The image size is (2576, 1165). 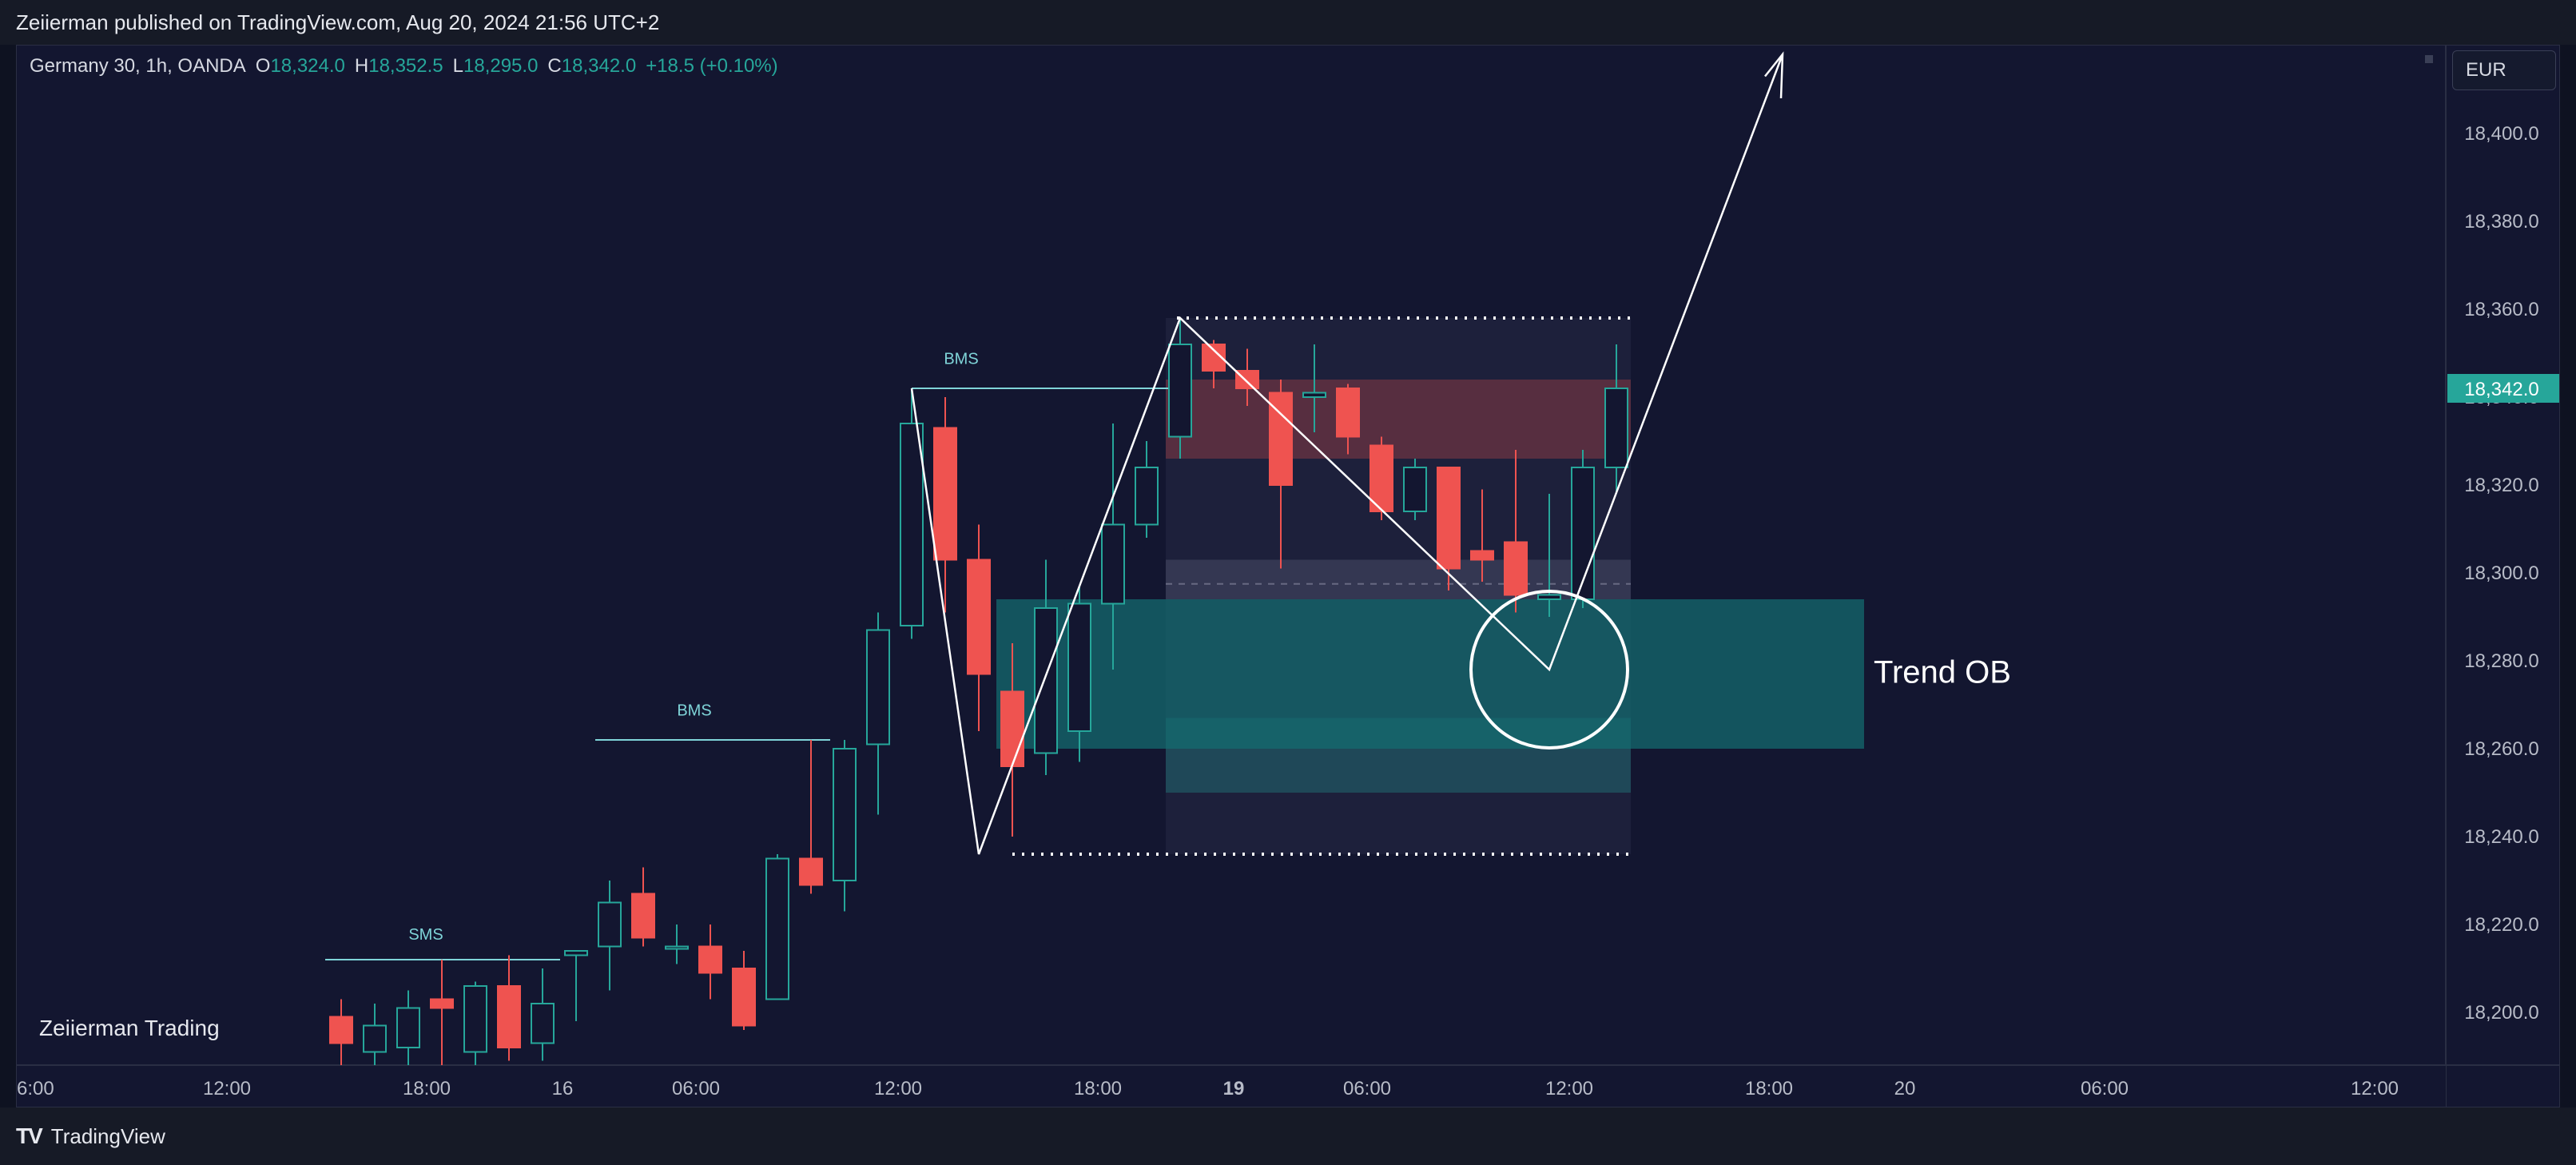 What do you see at coordinates (1398, 419) in the screenshot?
I see `supply-zone` at bounding box center [1398, 419].